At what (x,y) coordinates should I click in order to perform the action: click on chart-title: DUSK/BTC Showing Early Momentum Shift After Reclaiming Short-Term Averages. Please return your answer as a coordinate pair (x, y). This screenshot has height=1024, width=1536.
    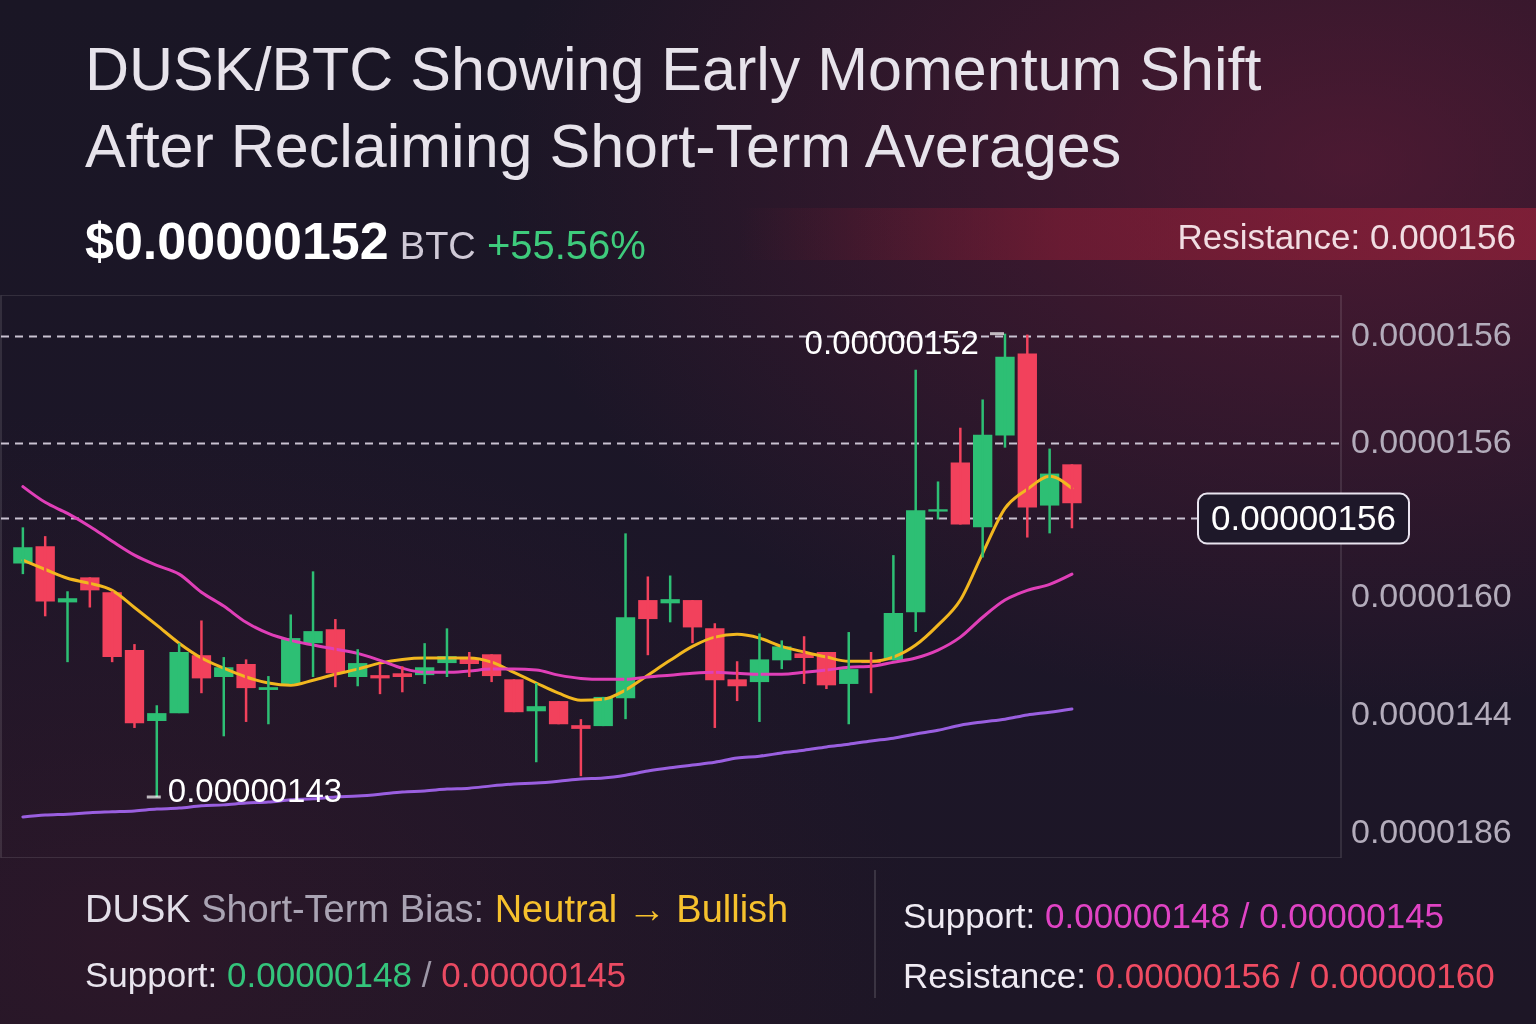
    Looking at the image, I should click on (674, 108).